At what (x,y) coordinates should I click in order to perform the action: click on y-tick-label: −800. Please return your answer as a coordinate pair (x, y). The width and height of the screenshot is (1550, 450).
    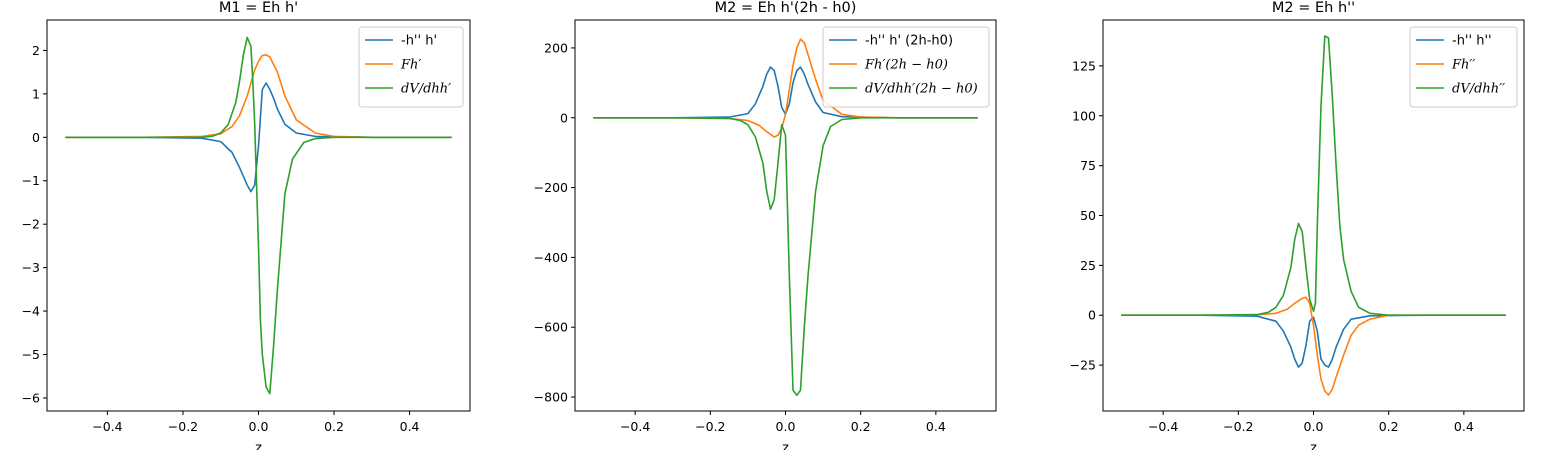
    Looking at the image, I should click on (551, 397).